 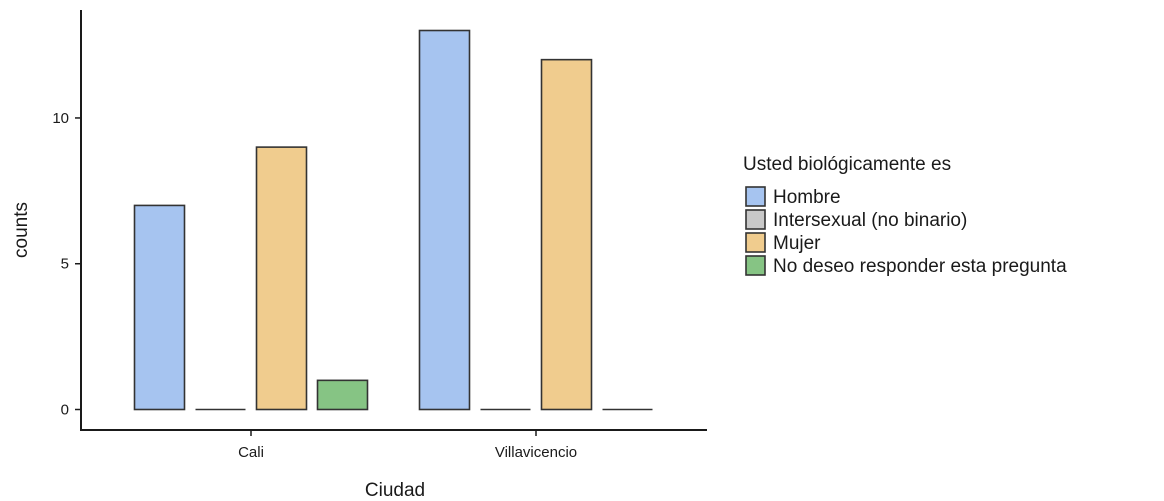 What do you see at coordinates (395, 490) in the screenshot?
I see `x-axis-title: Ciudad` at bounding box center [395, 490].